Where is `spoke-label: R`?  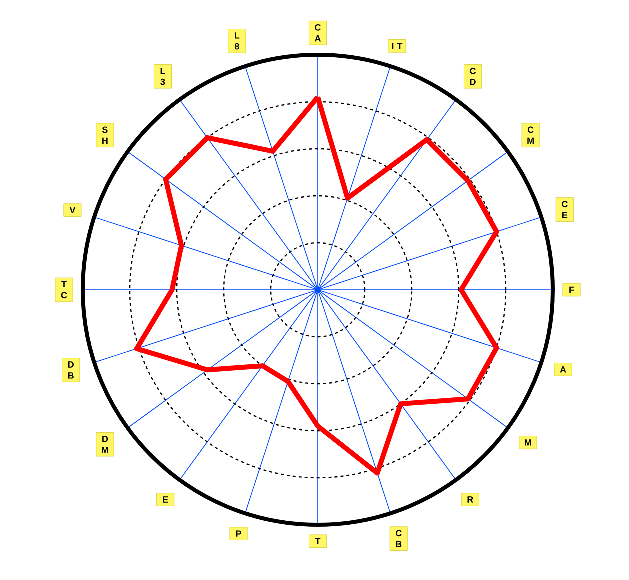 spoke-label: R is located at coordinates (471, 499).